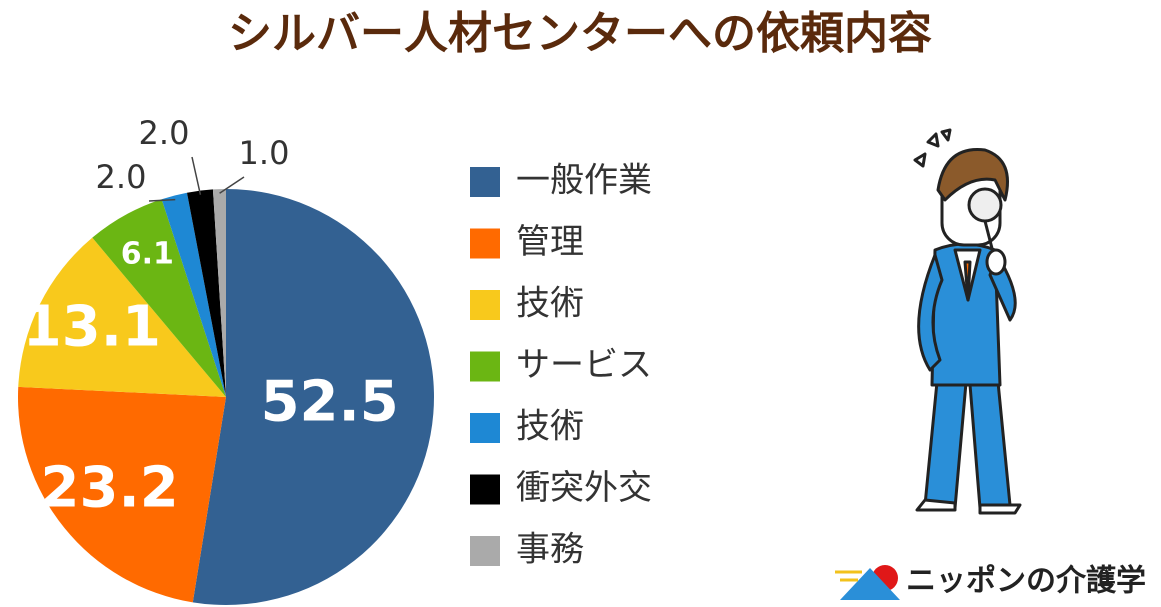 The height and width of the screenshot is (607, 1161). I want to click on data-label: 1.0, so click(264, 153).